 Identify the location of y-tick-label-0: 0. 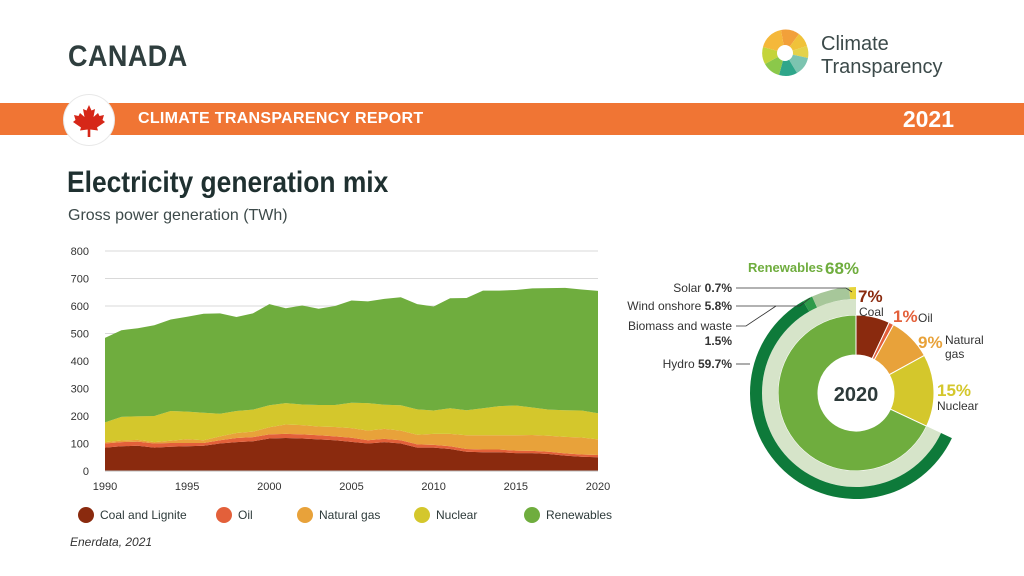
(86, 472).